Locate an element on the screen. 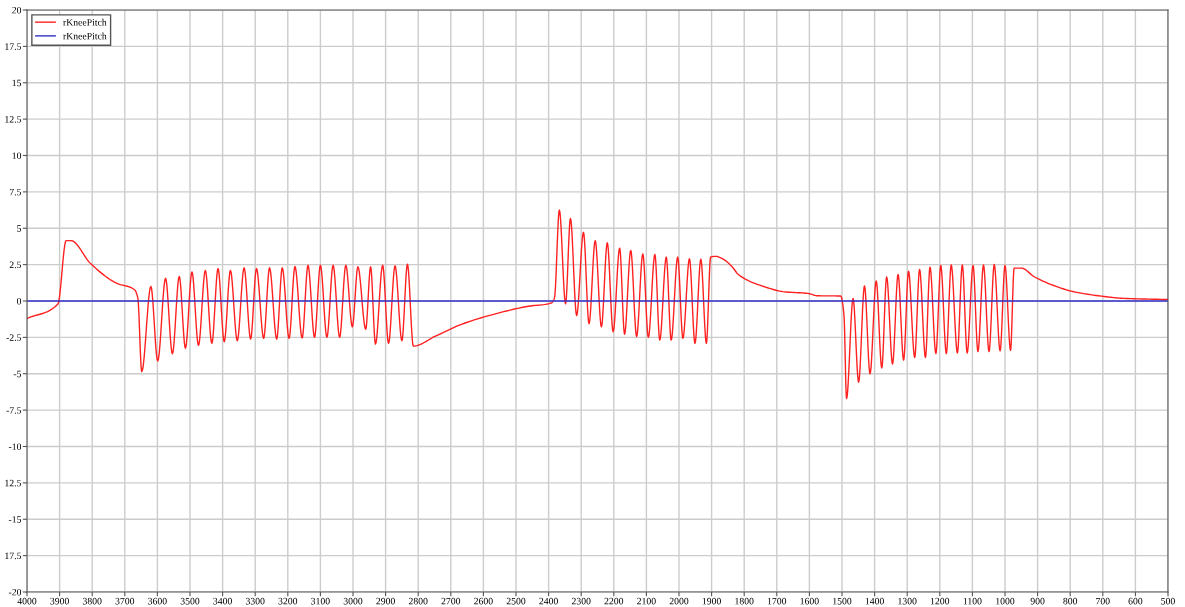  x-tick-label: 3300 is located at coordinates (255, 601).